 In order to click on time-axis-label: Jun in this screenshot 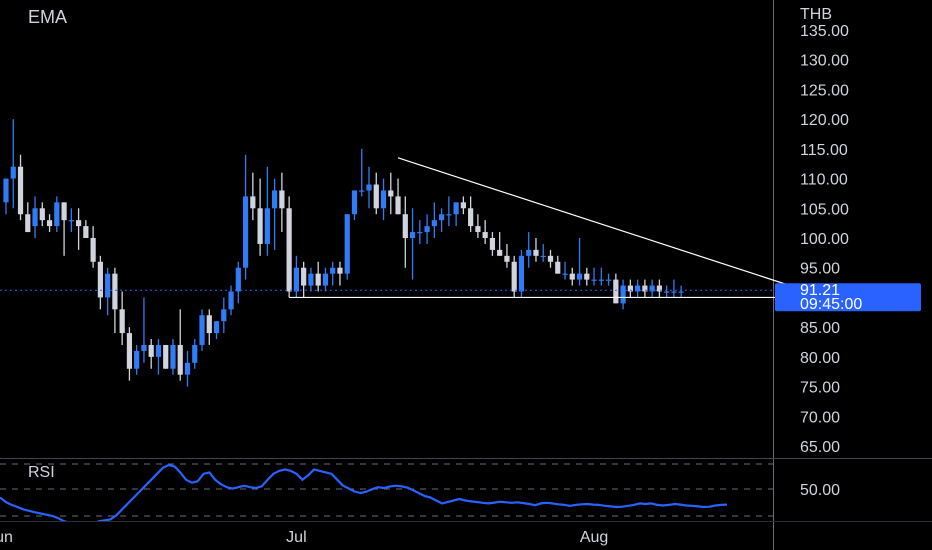, I will do `click(6, 537)`.